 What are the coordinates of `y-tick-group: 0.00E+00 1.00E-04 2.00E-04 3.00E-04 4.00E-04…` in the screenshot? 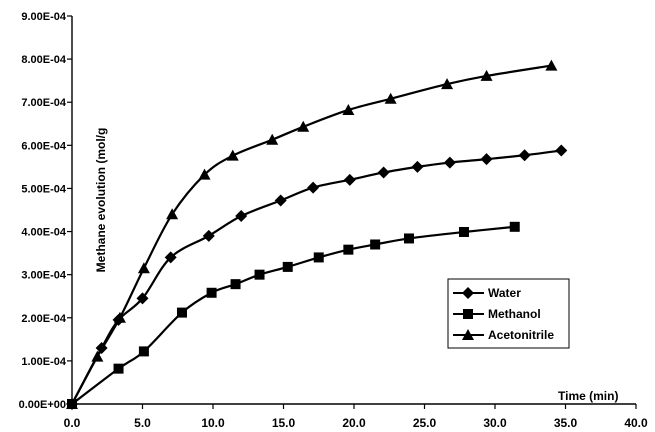 It's located at (45, 211).